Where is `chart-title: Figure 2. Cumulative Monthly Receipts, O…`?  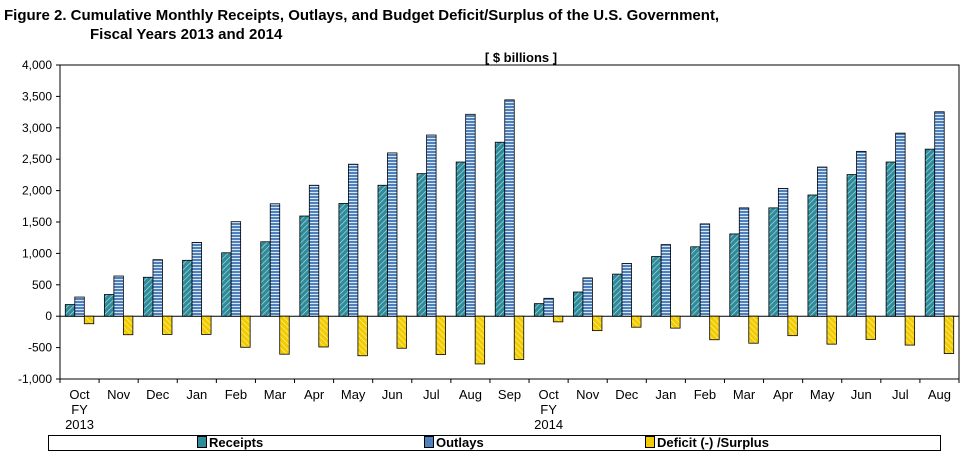 chart-title: Figure 2. Cumulative Monthly Receipts, O… is located at coordinates (361, 25).